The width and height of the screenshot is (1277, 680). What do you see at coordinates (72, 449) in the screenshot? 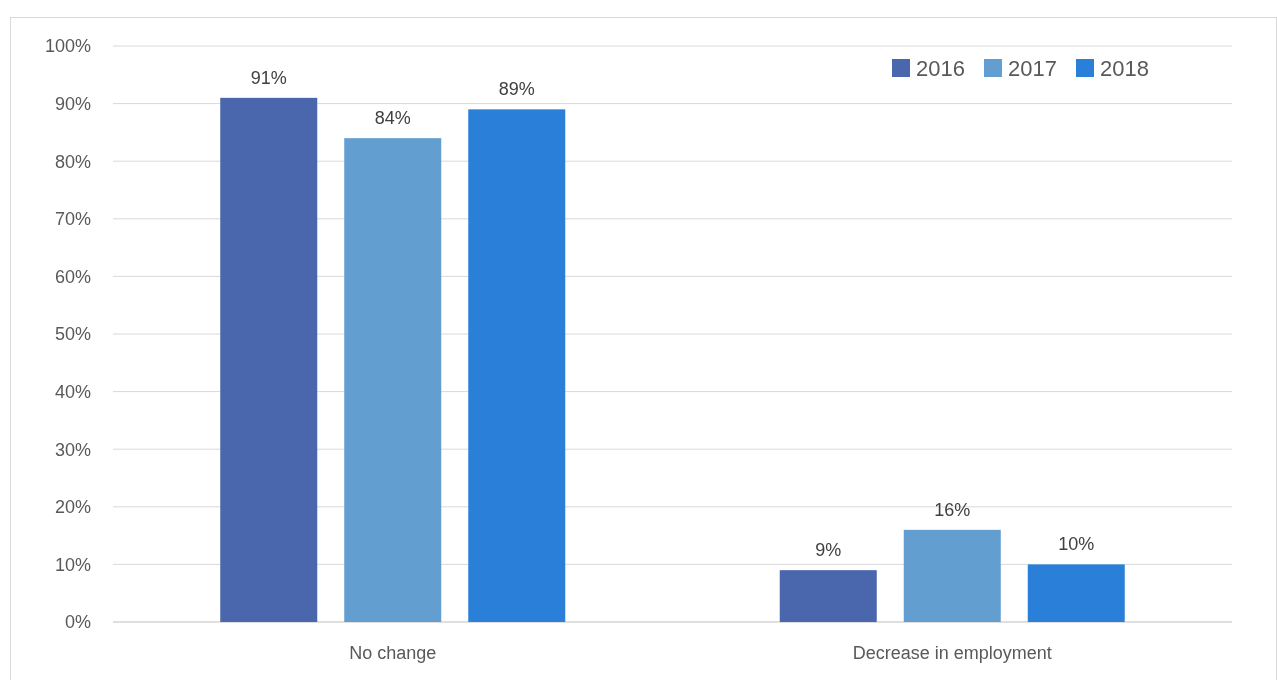
I see `y-tick-label: 30%` at bounding box center [72, 449].